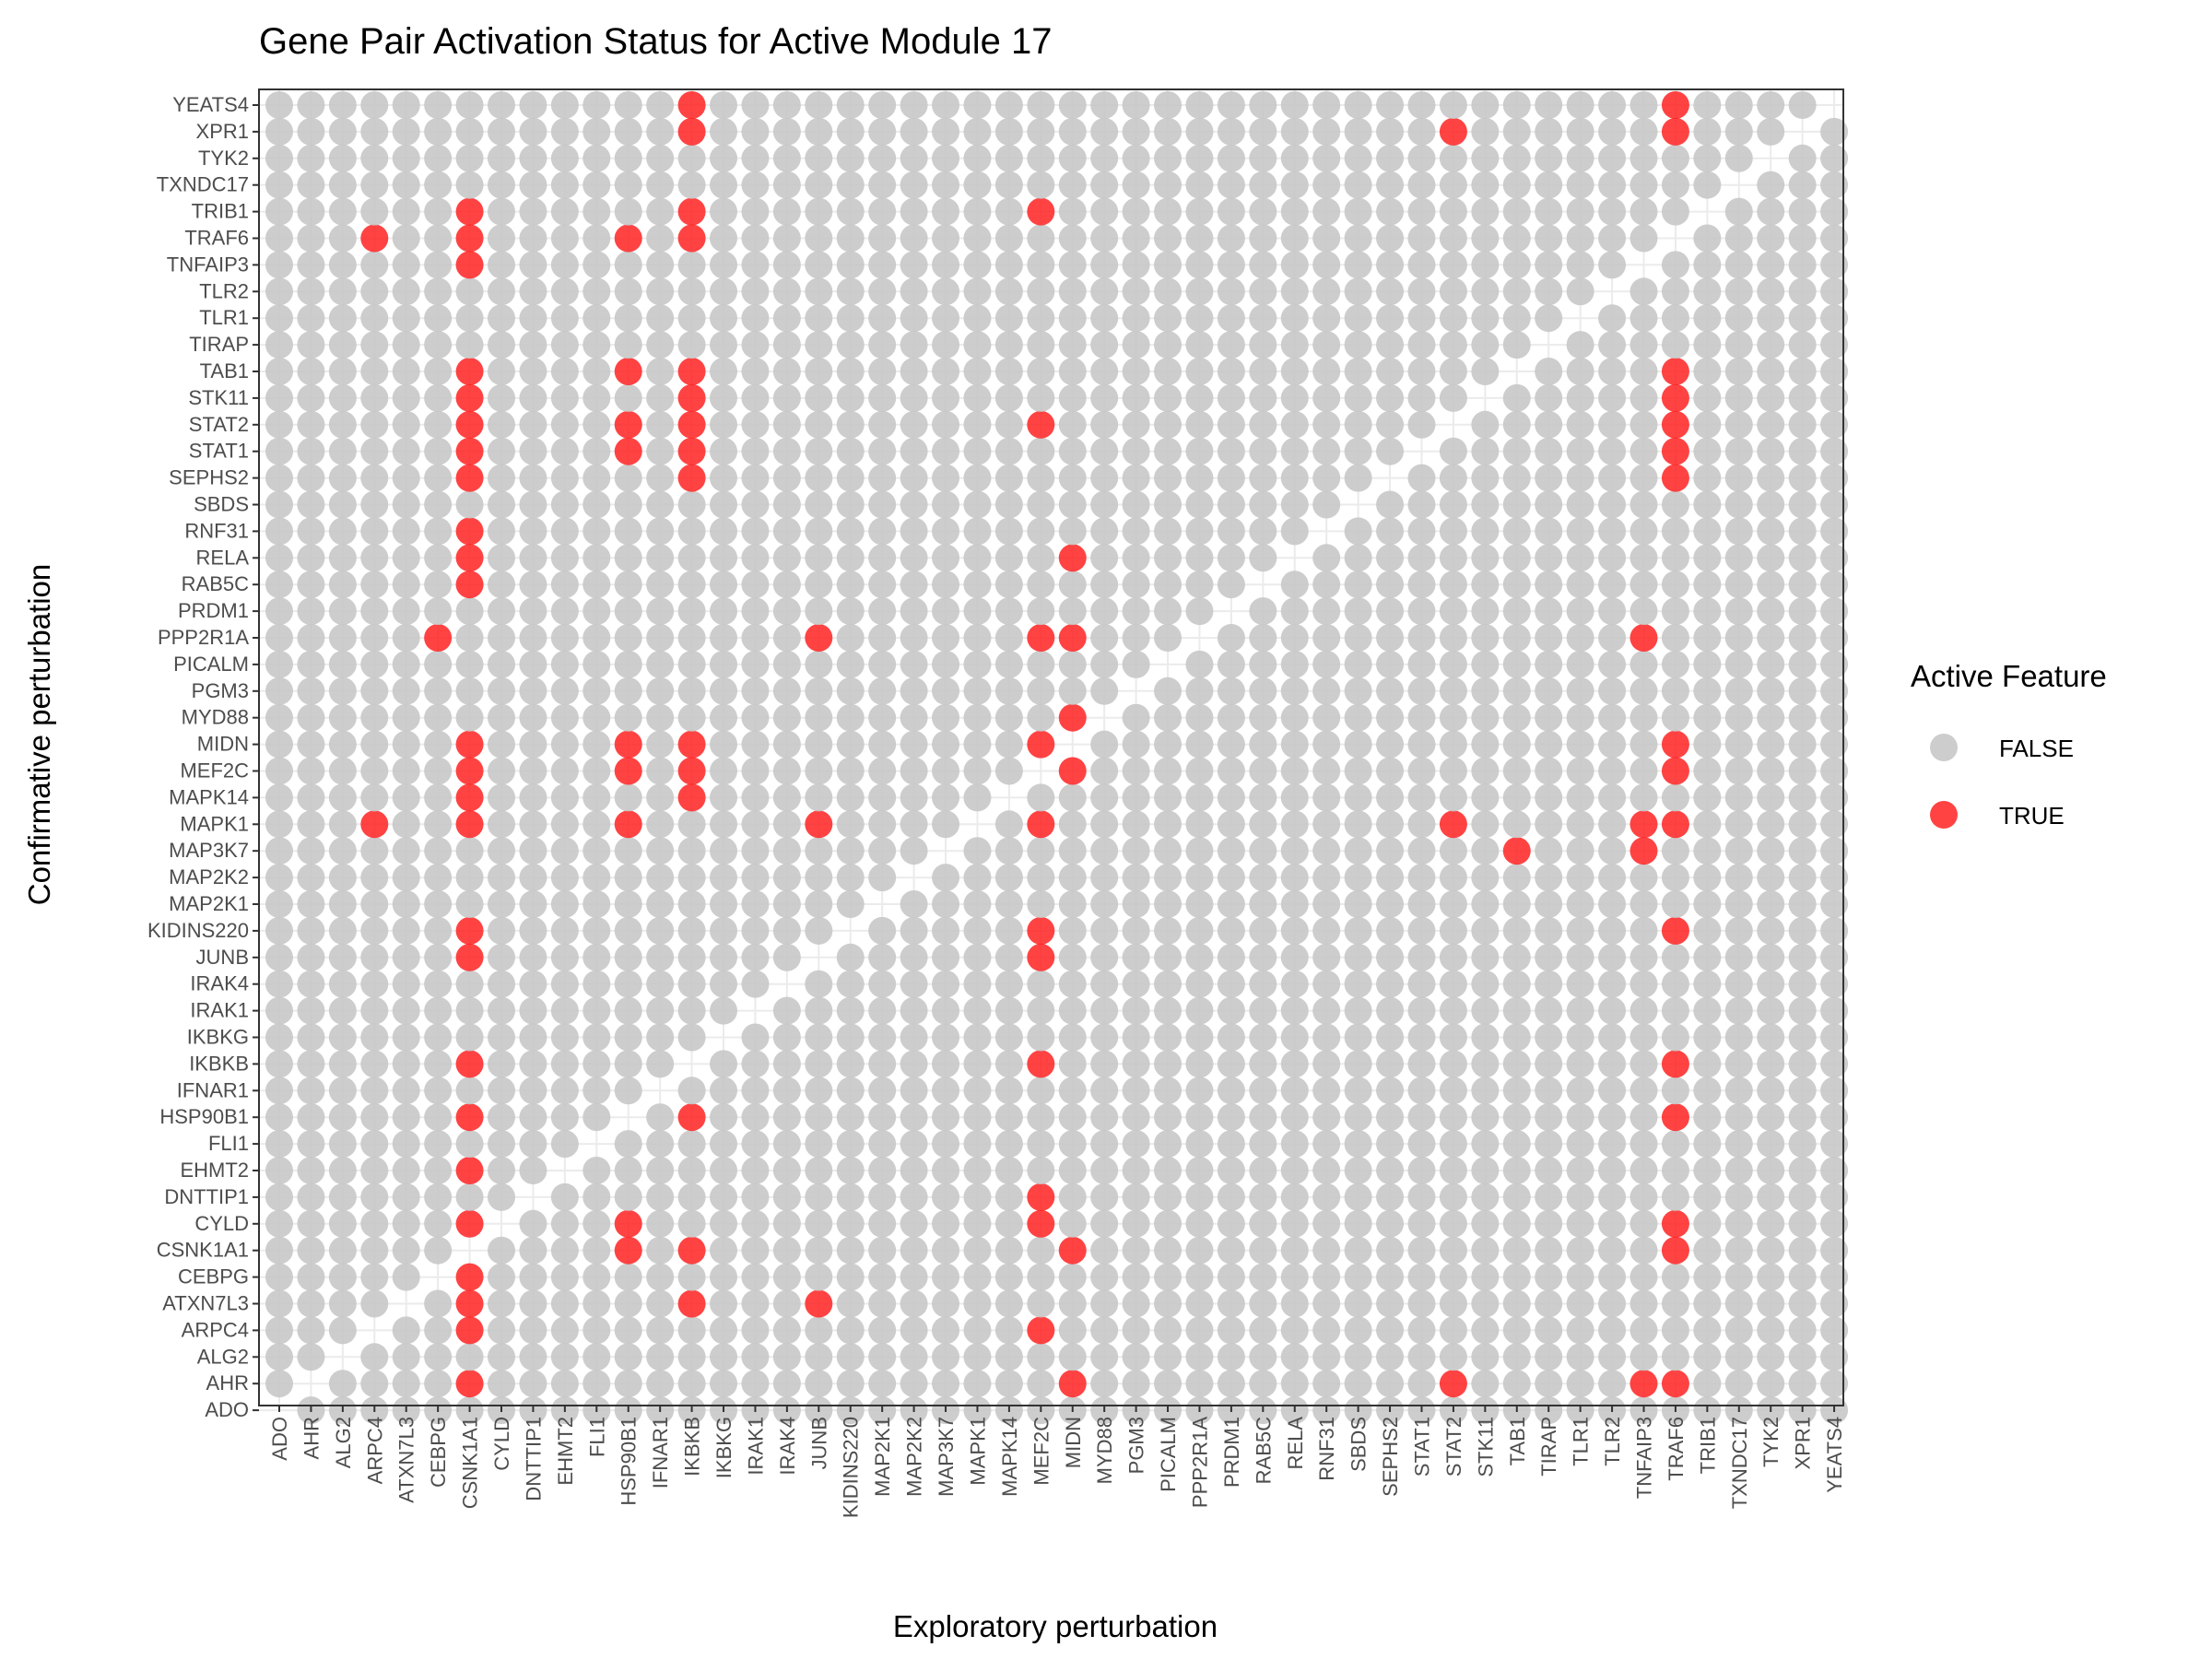  Describe the element at coordinates (224, 370) in the screenshot. I see `y-tick-label: TAB1` at that location.